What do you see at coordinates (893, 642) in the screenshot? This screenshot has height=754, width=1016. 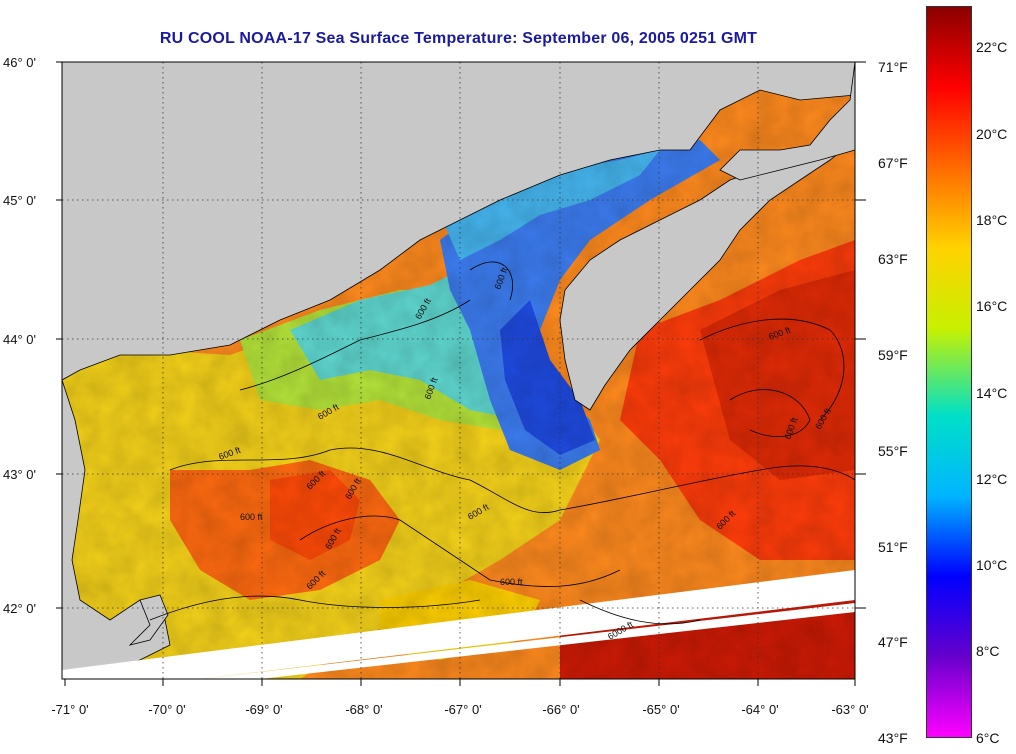 I see `fahrenheit-label: 47°F` at bounding box center [893, 642].